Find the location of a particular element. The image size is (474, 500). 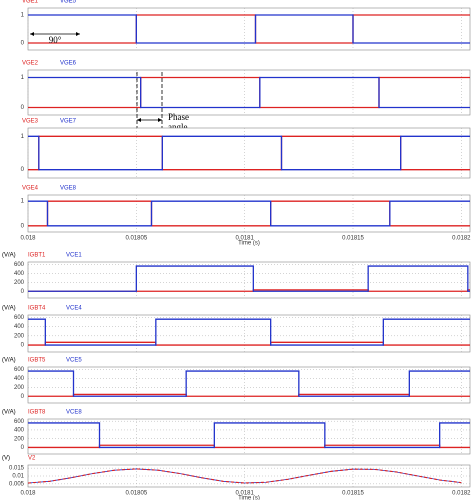

legend-entry: VCE5 is located at coordinates (74, 361).